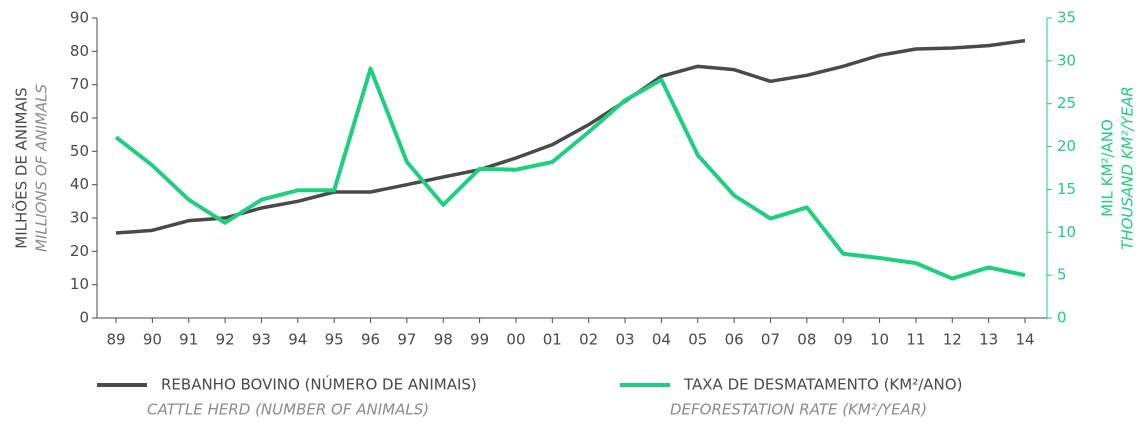  I want to click on y2-tick-label: 20, so click(1066, 146).